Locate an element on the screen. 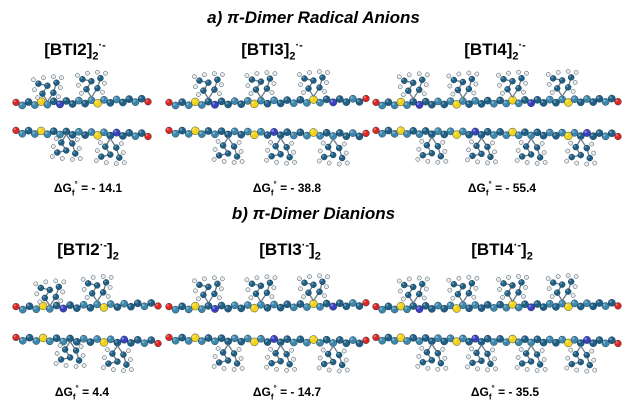 This screenshot has width=627, height=406. label-a3: [BTI4]2·- is located at coordinates (495, 51).